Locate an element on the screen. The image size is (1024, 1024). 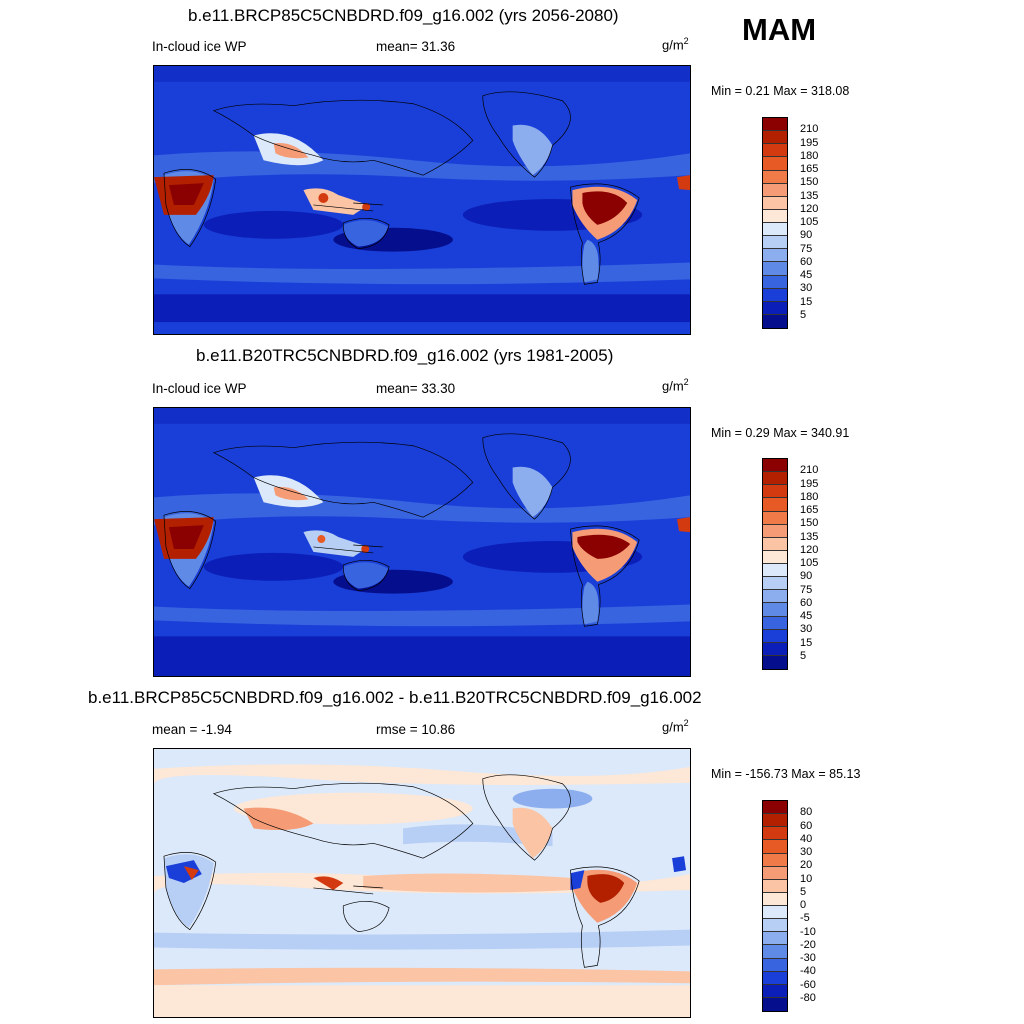
panel-3-colorbar is located at coordinates (775, 906).